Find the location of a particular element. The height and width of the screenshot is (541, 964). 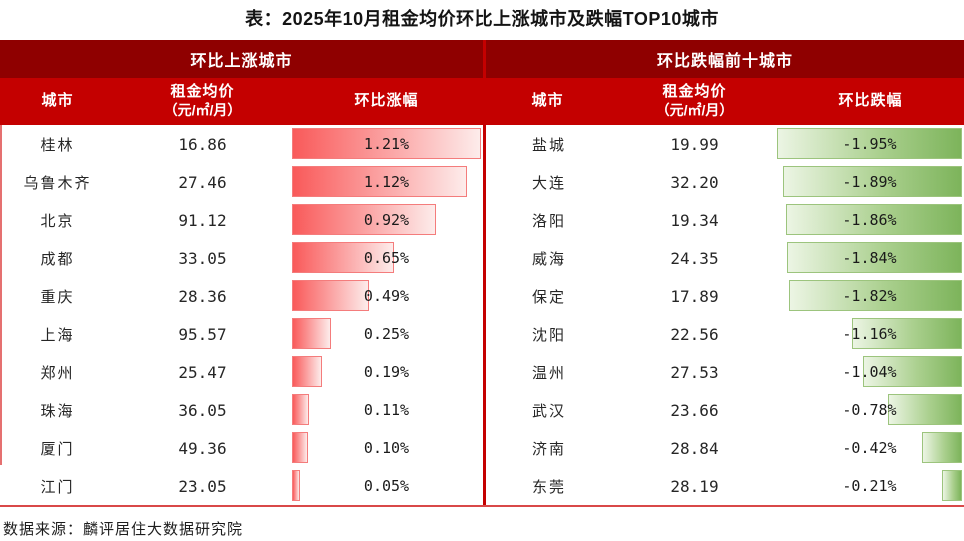

change-bar-track: 0.05% is located at coordinates (386, 486).